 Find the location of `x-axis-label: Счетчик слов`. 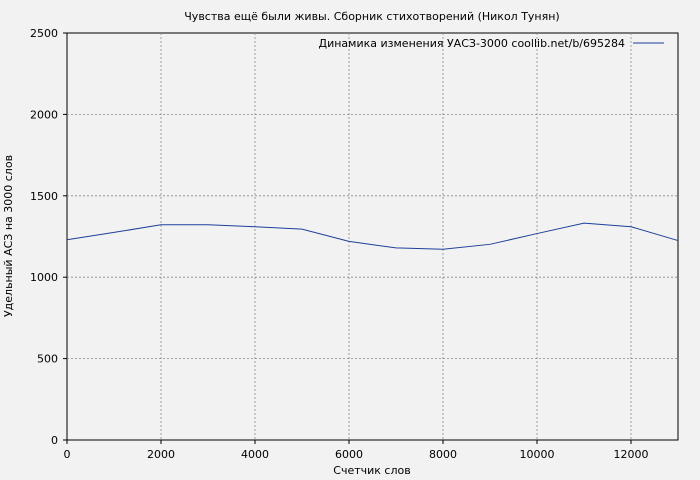

x-axis-label: Счетчик слов is located at coordinates (371, 470).